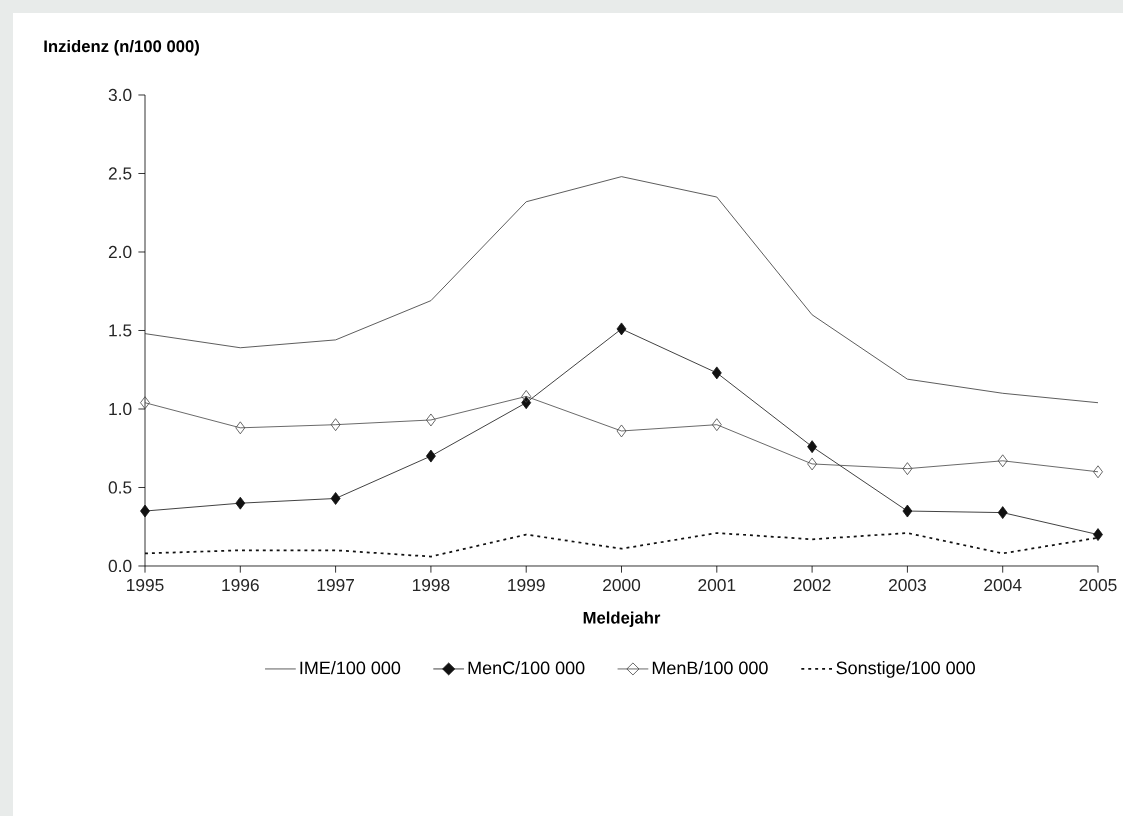 The image size is (1123, 816). Describe the element at coordinates (120, 330) in the screenshot. I see `y-tick-label: 1.5` at that location.